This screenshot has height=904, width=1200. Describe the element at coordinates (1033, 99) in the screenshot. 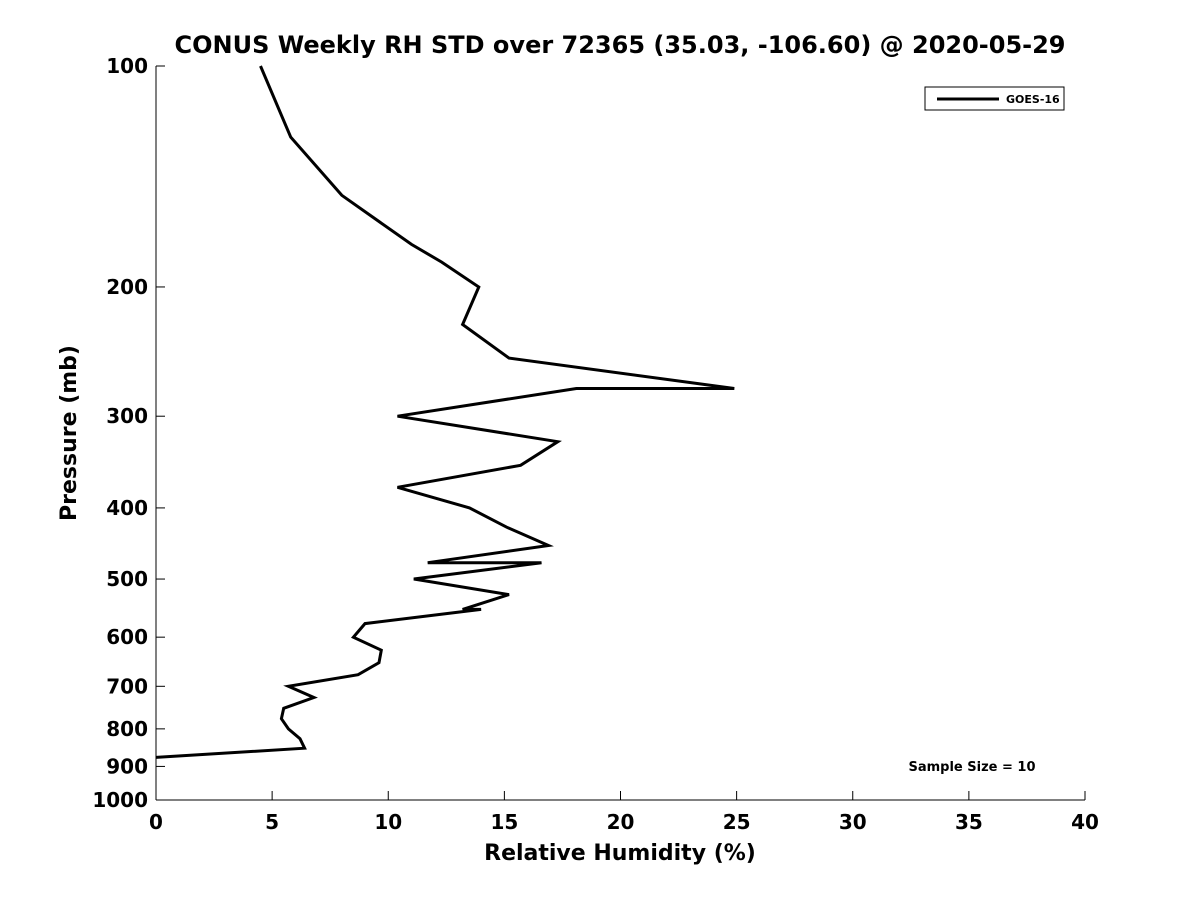

I see `legend-label-goes-16: GOES-16` at that location.